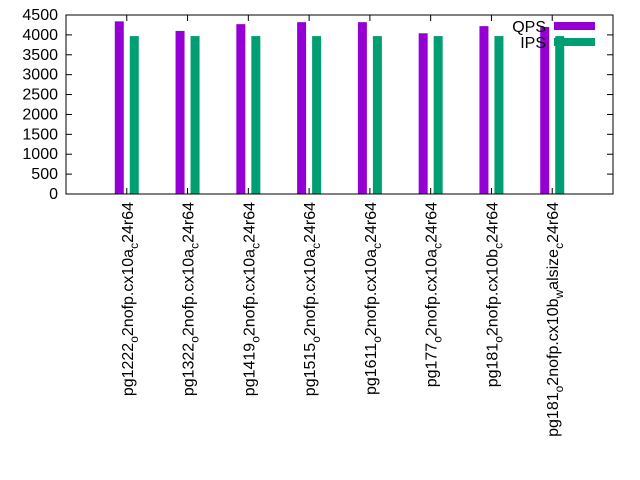 This screenshot has width=640, height=480. What do you see at coordinates (40, 95) in the screenshot?
I see `y-tick-label-5: 2500` at bounding box center [40, 95].